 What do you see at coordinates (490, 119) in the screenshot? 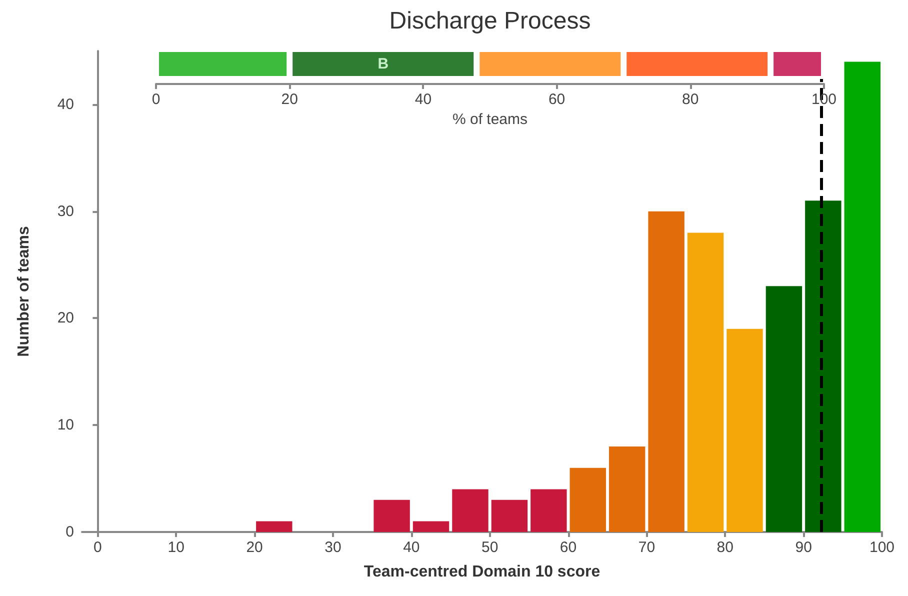
I see `x-axis-title: % of teams` at bounding box center [490, 119].